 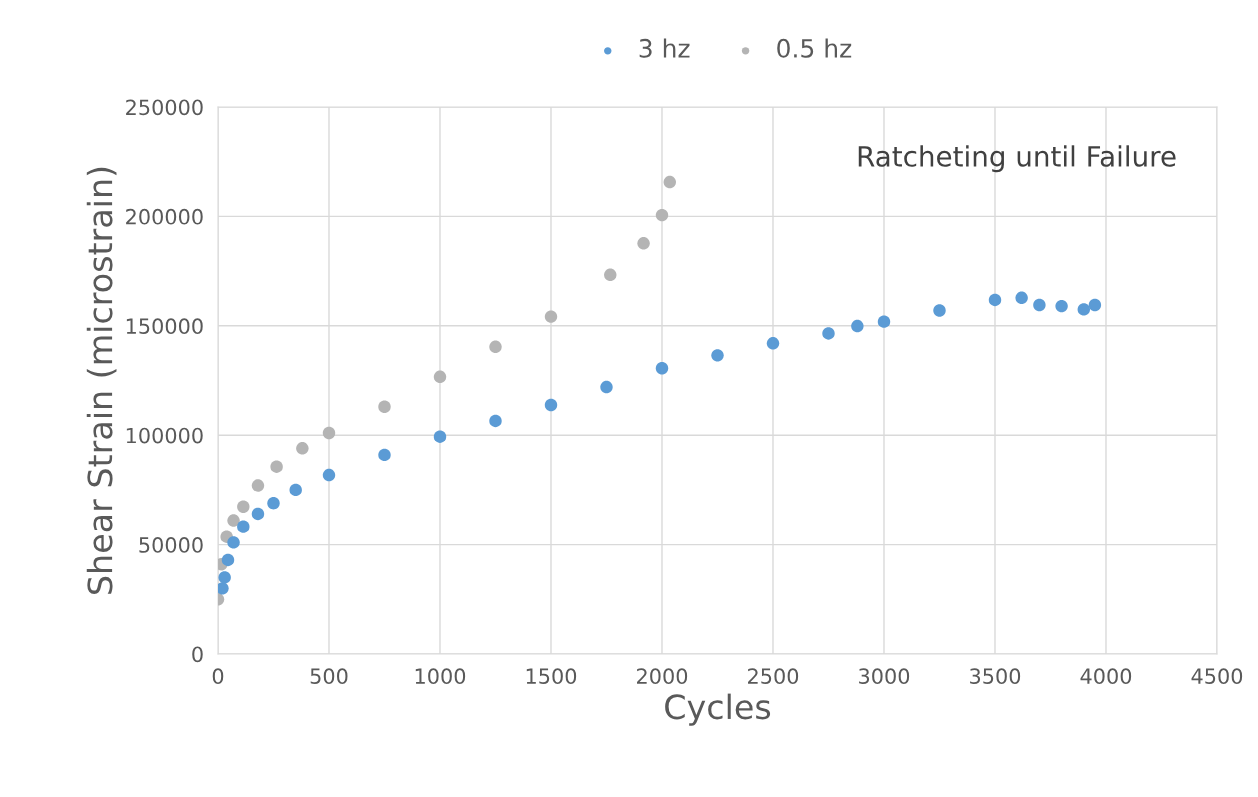 What do you see at coordinates (197, 654) in the screenshot?
I see `y-tick-label: 0` at bounding box center [197, 654].